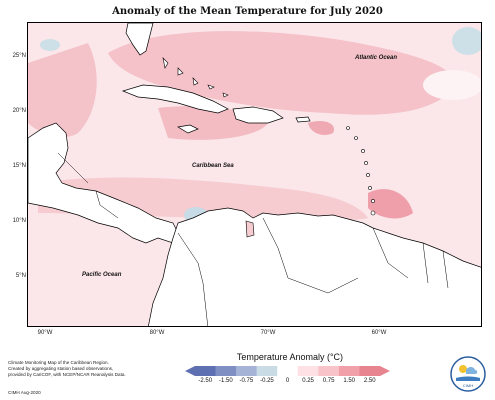 This screenshot has width=495, height=400. What do you see at coordinates (468, 374) in the screenshot?
I see `cimh-logo: CIMH` at bounding box center [468, 374].